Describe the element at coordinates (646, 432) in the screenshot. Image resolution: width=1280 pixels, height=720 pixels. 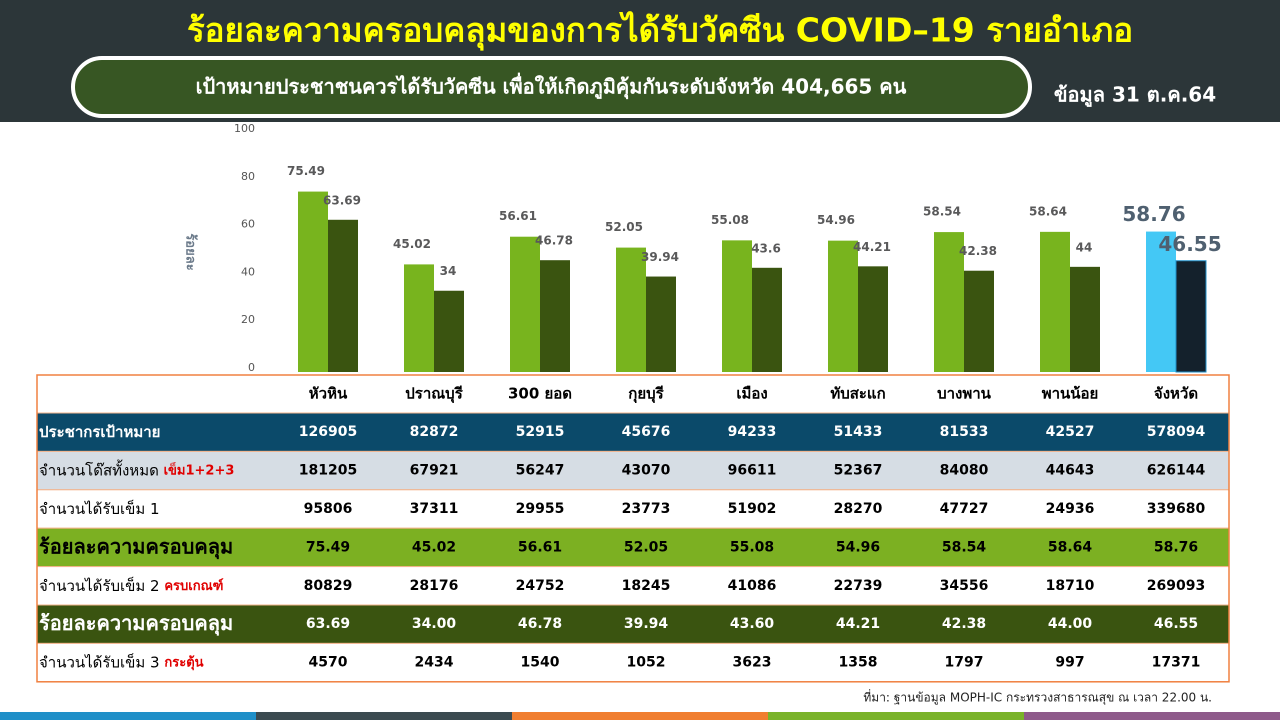
I see `table-cell: 45676` at that location.